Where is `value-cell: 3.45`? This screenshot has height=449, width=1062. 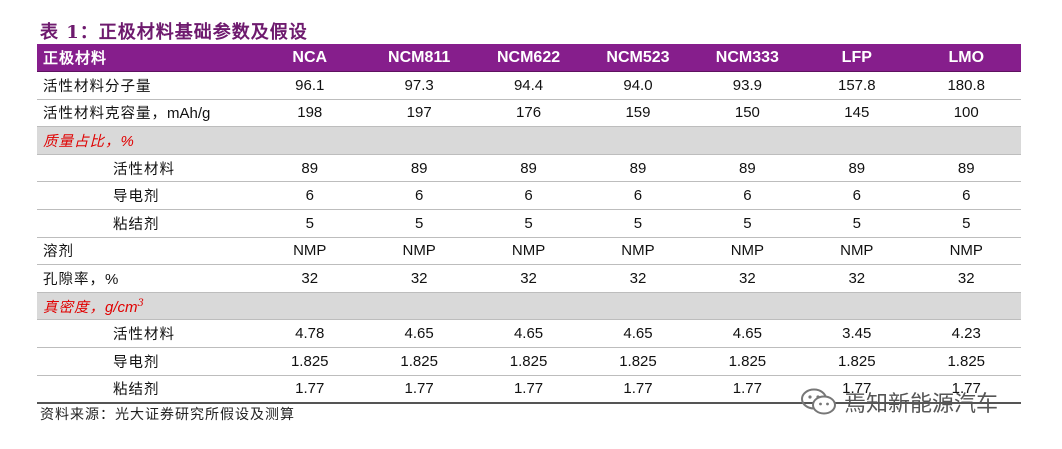 value-cell: 3.45 is located at coordinates (857, 334).